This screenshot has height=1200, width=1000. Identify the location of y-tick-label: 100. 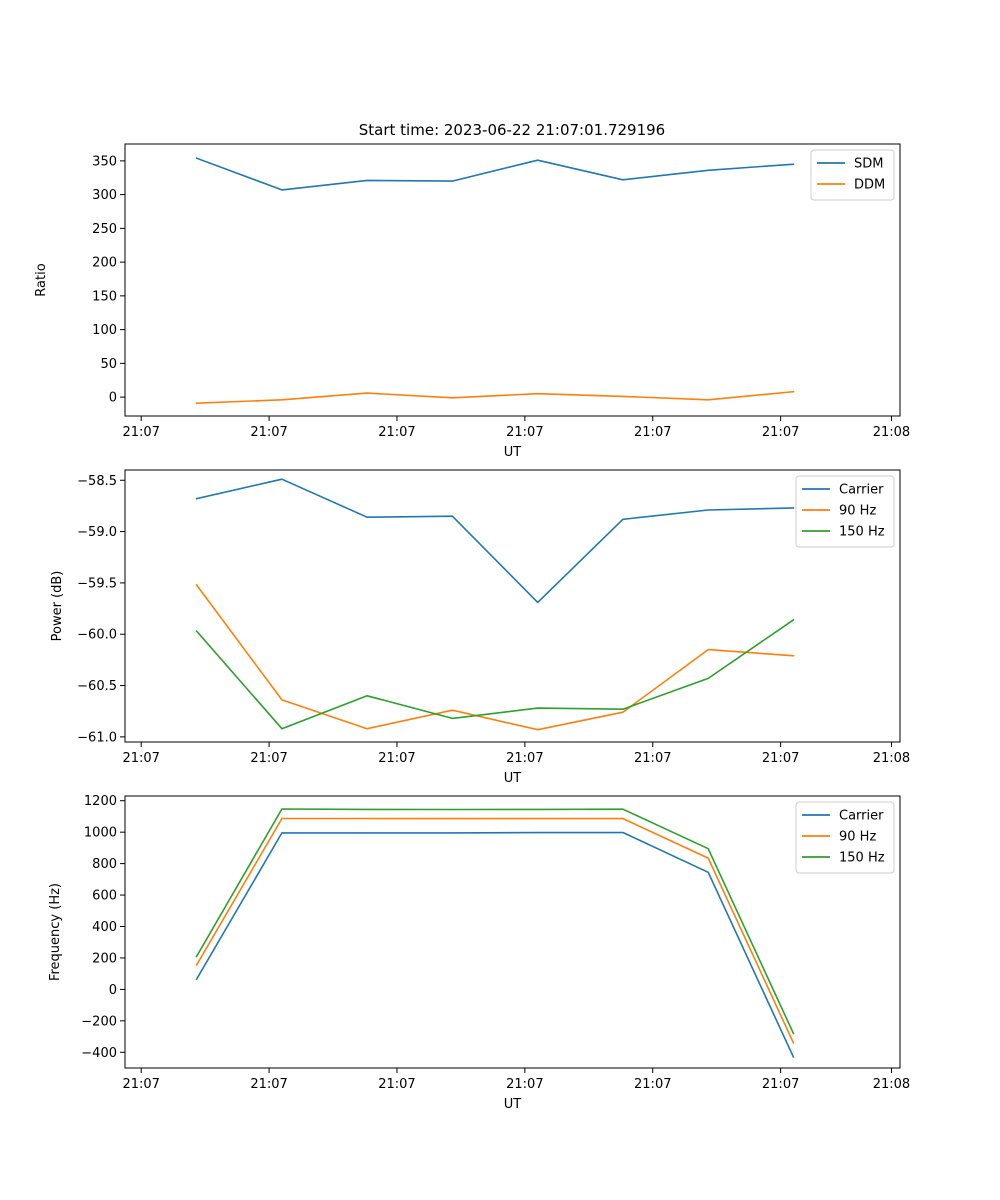
(104, 330).